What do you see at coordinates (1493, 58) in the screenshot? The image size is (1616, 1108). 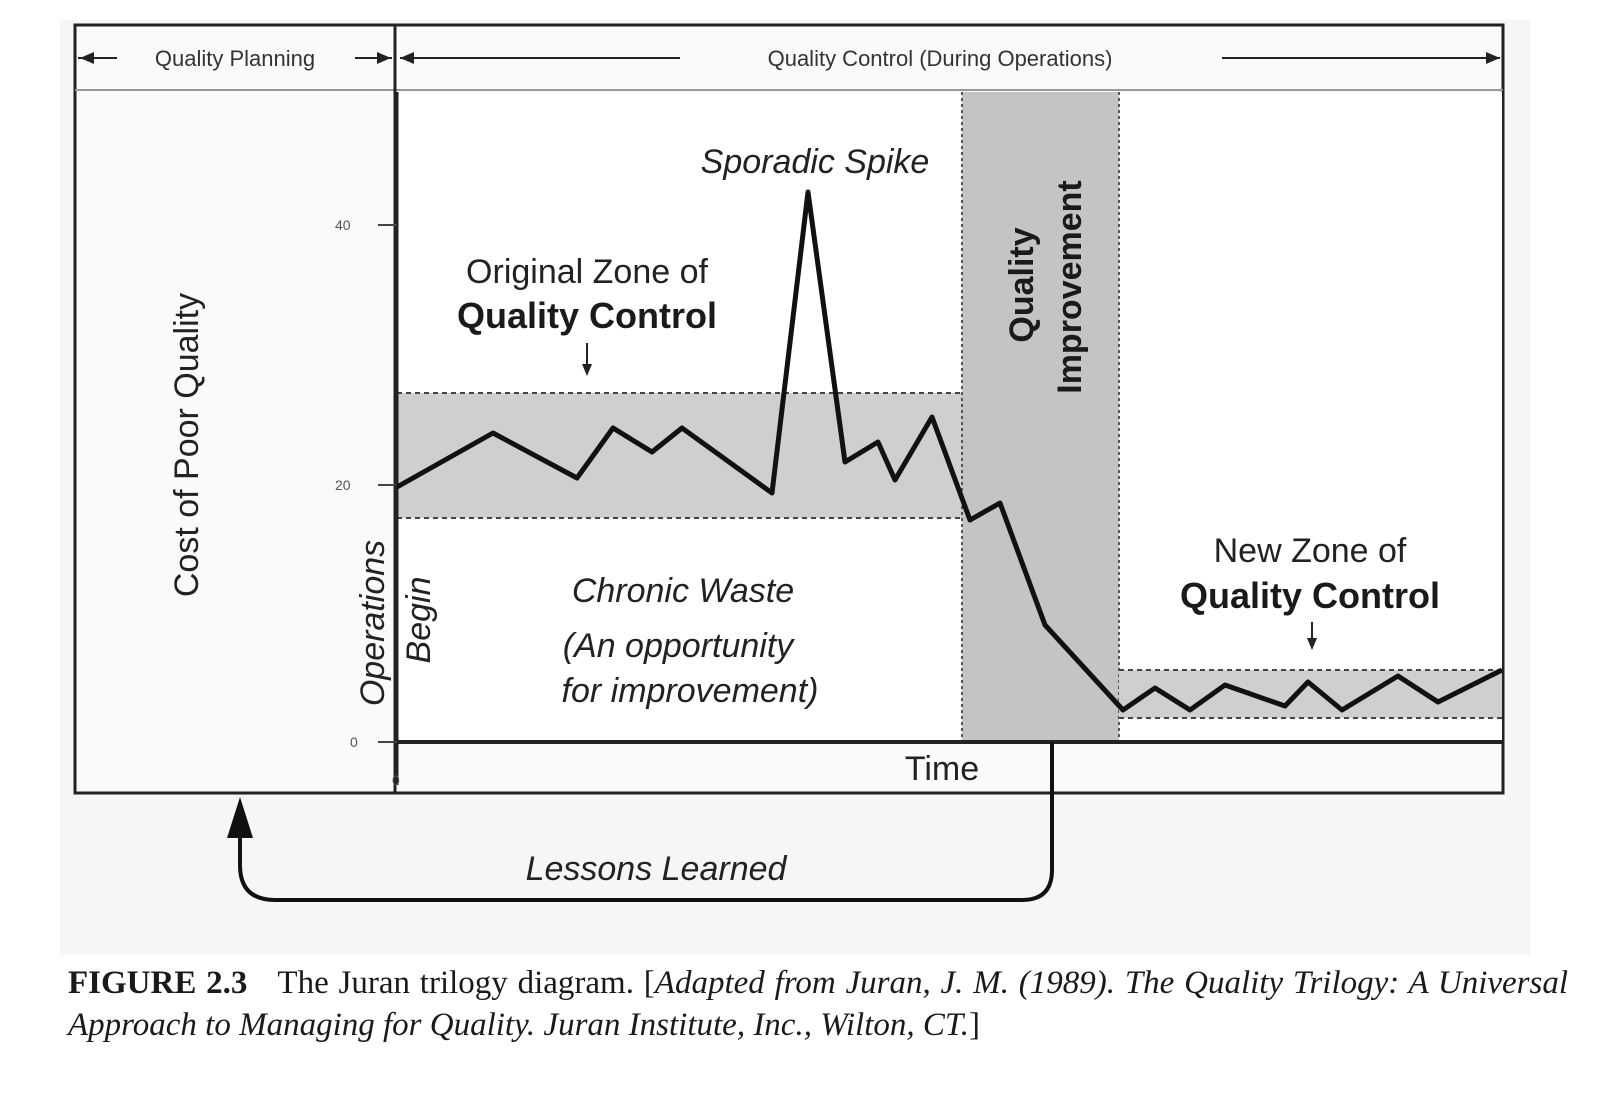 I see `control-arrow-right-head` at bounding box center [1493, 58].